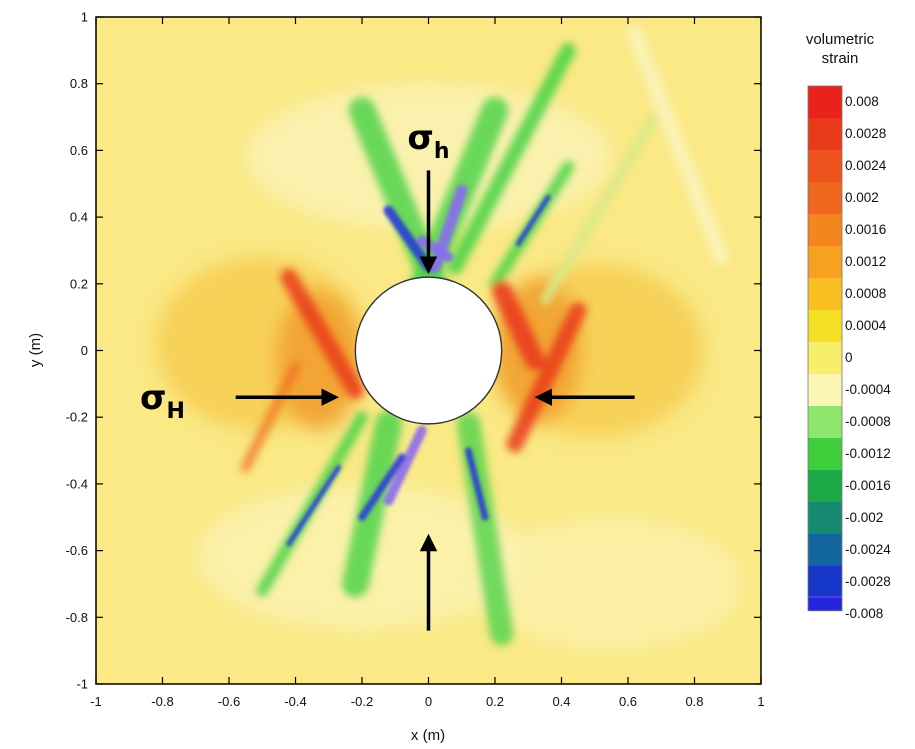 The width and height of the screenshot is (915, 749). What do you see at coordinates (628, 701) in the screenshot?
I see `x-tick-label: 0.6` at bounding box center [628, 701].